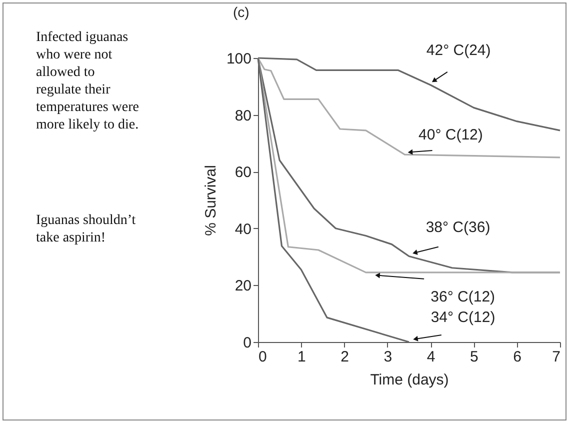 The height and width of the screenshot is (424, 569). Describe the element at coordinates (211, 200) in the screenshot. I see `y-axis-title: % Survival` at that location.